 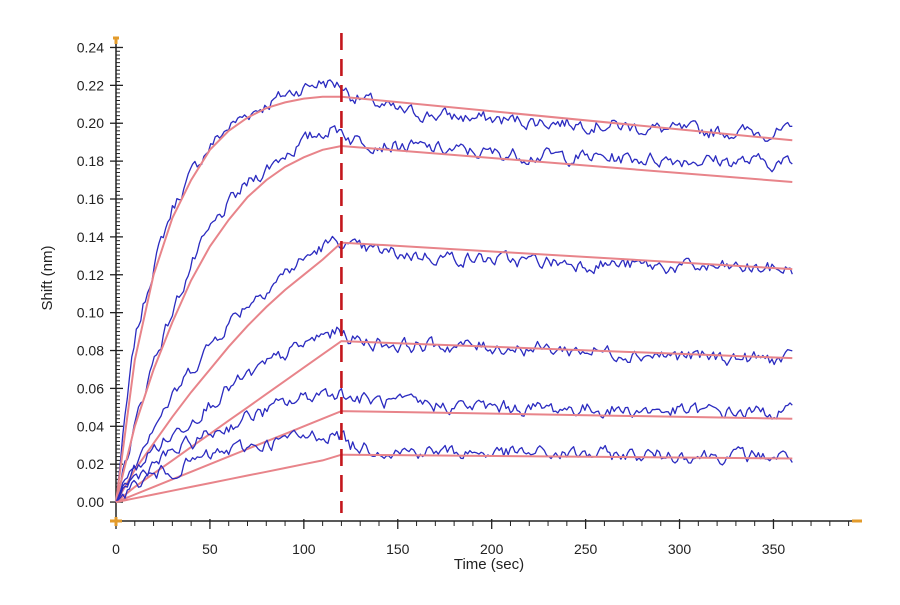 I want to click on x-tick-label: 250, so click(x=586, y=549).